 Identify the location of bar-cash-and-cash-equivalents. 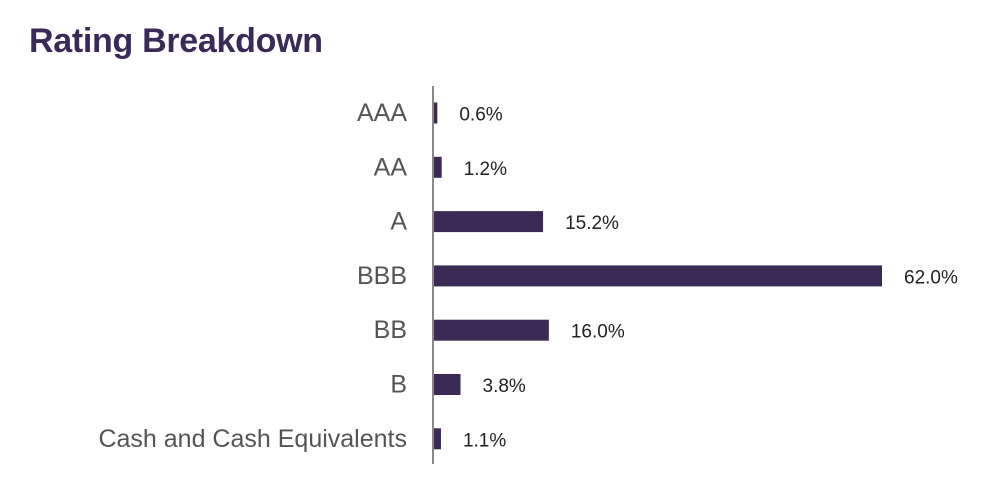
(437, 439).